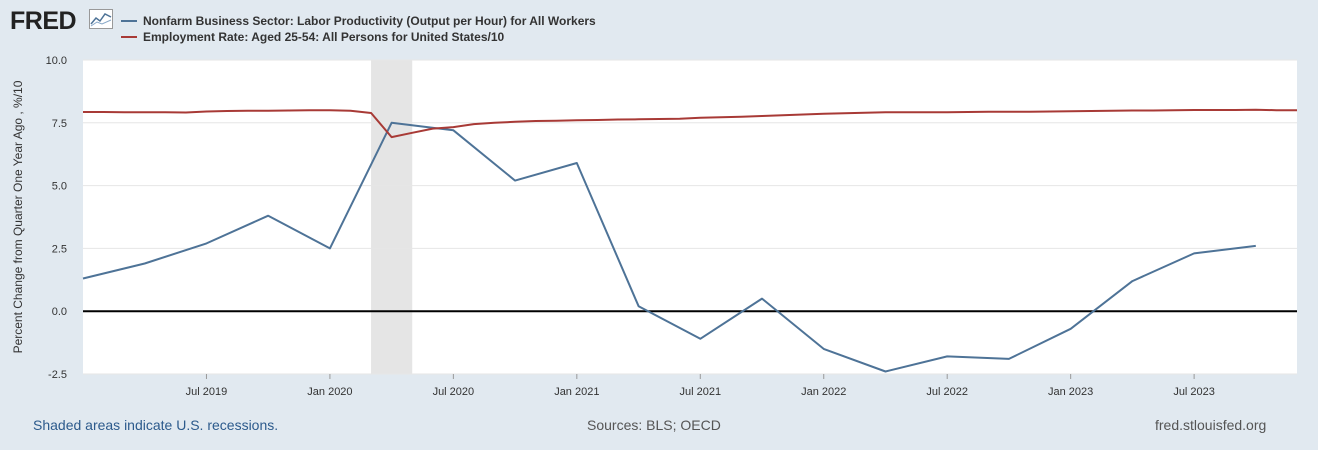 The image size is (1318, 450). I want to click on employment-line, so click(690, 123).